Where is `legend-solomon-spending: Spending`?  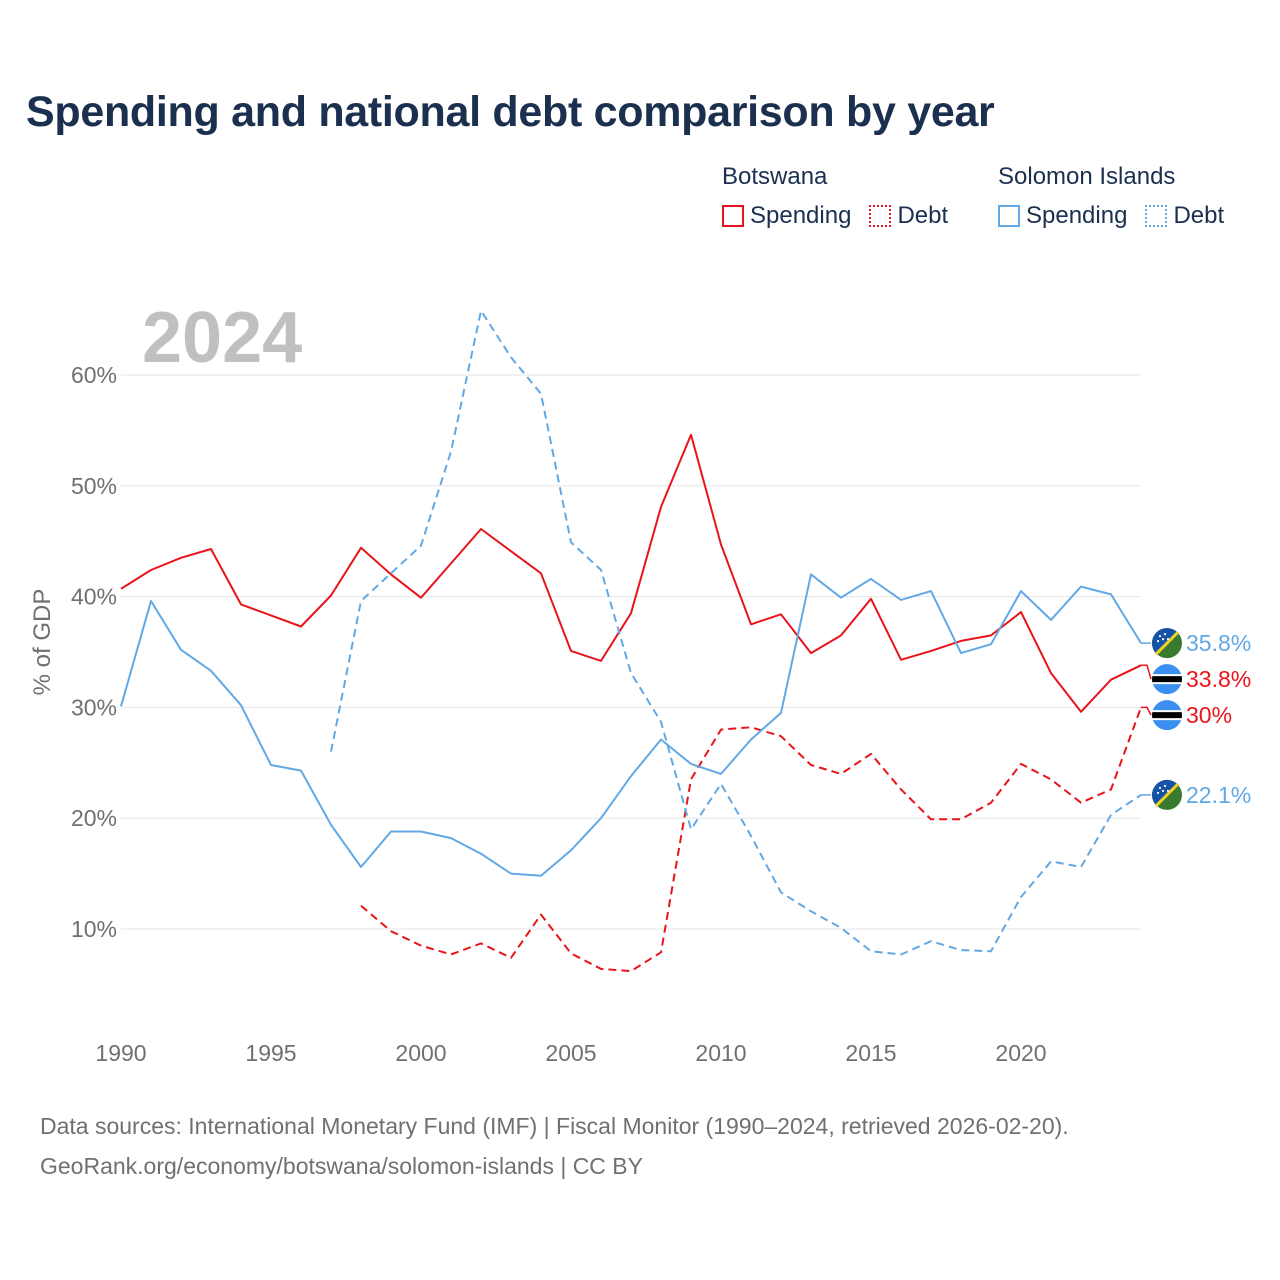
legend-solomon-spending: Spending is located at coordinates (1062, 216).